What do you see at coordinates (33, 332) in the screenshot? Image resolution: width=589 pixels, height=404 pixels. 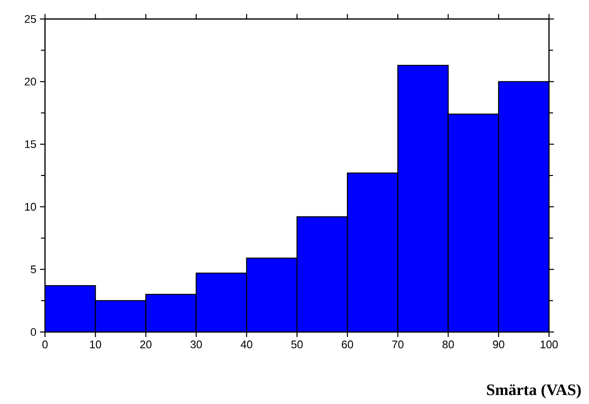 I see `y-tick-label: 0` at bounding box center [33, 332].